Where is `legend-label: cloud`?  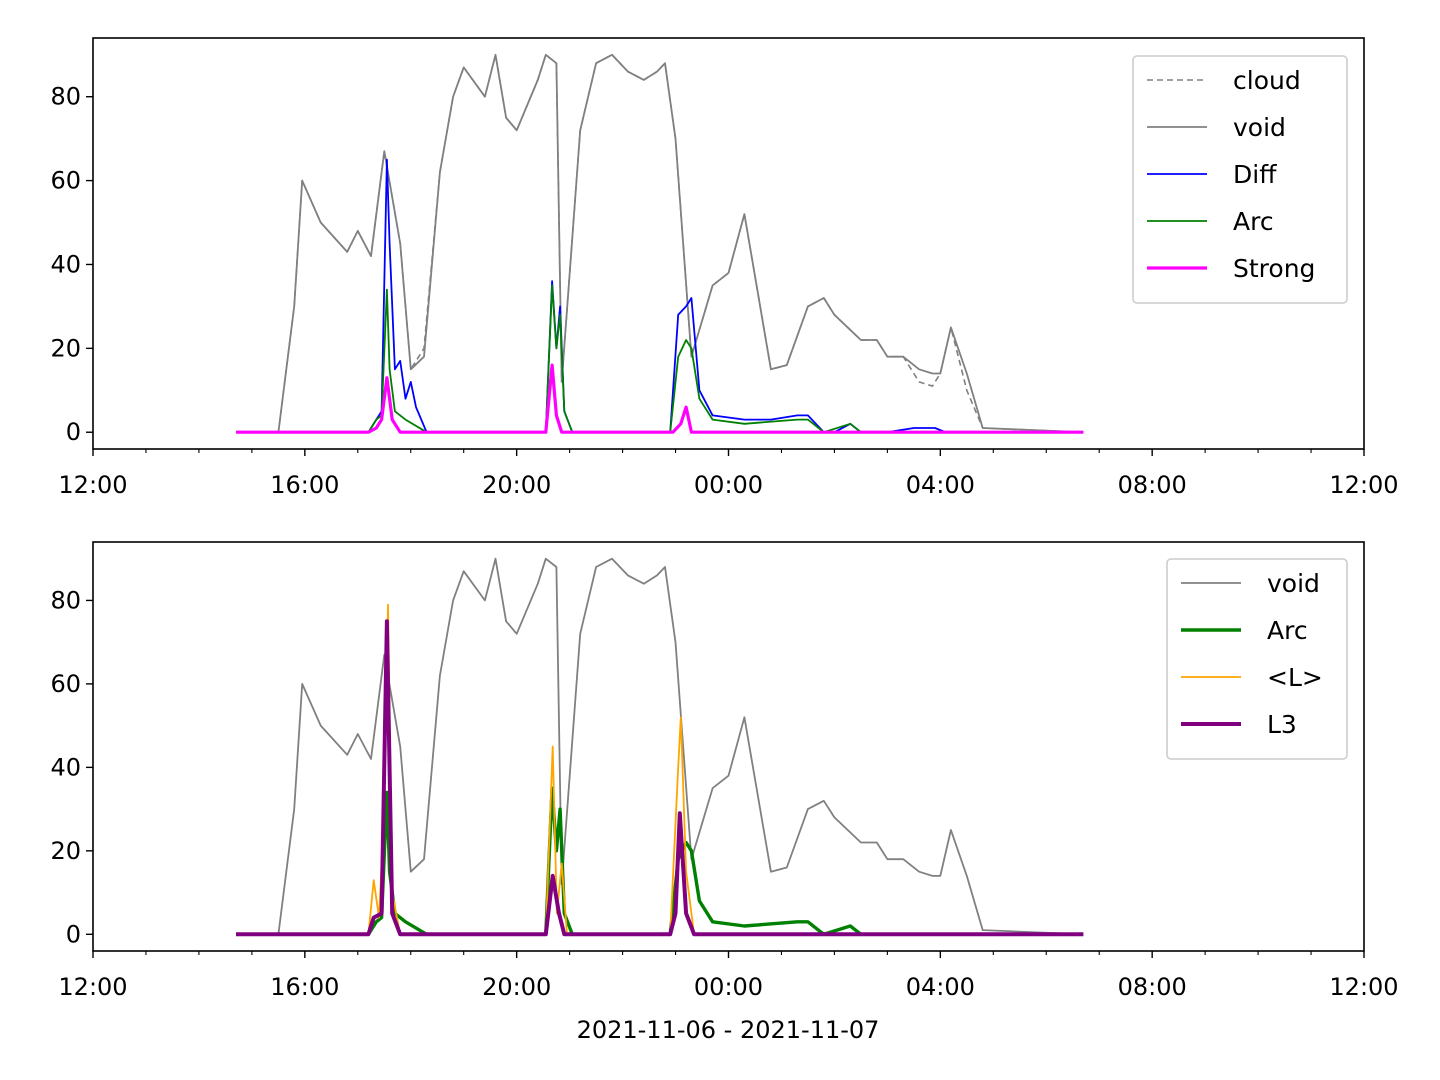 legend-label: cloud is located at coordinates (1267, 80).